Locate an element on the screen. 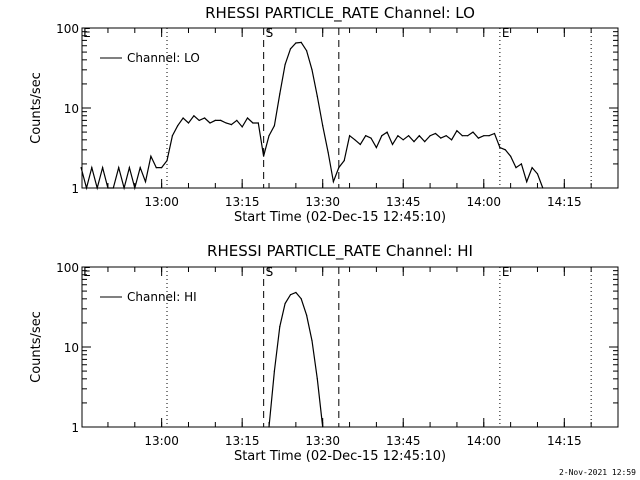  chart-title: RHESSI PARTICLE_RATE Channel: LO is located at coordinates (340, 13).